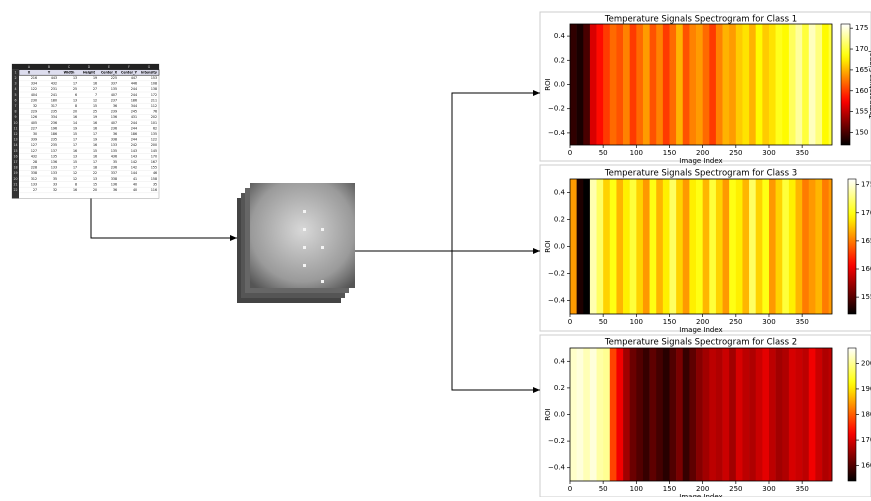 This screenshot has width=871, height=501. Describe the element at coordinates (768, 153) in the screenshot. I see `x-tick-label: 300` at that location.